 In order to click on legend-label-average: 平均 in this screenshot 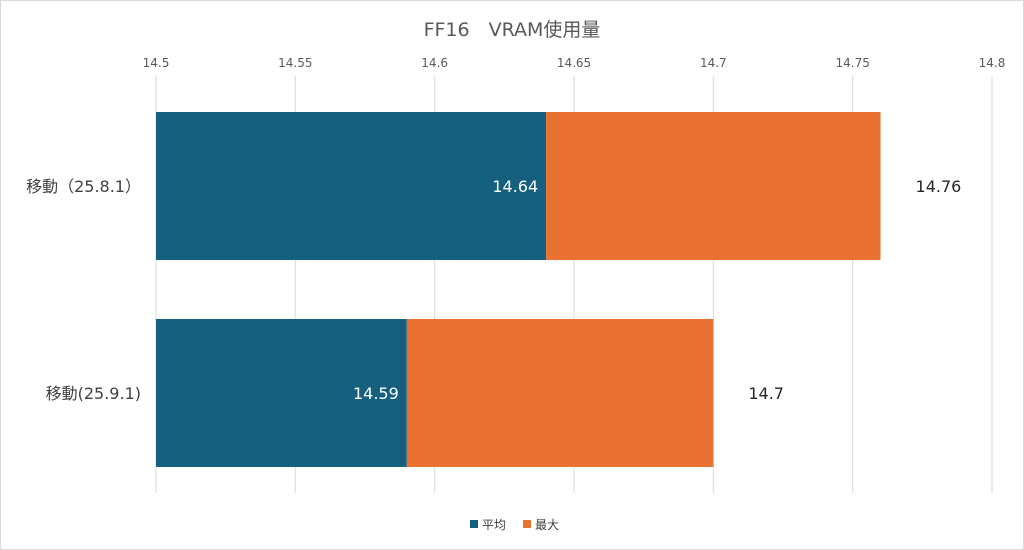, I will do `click(494, 525)`.